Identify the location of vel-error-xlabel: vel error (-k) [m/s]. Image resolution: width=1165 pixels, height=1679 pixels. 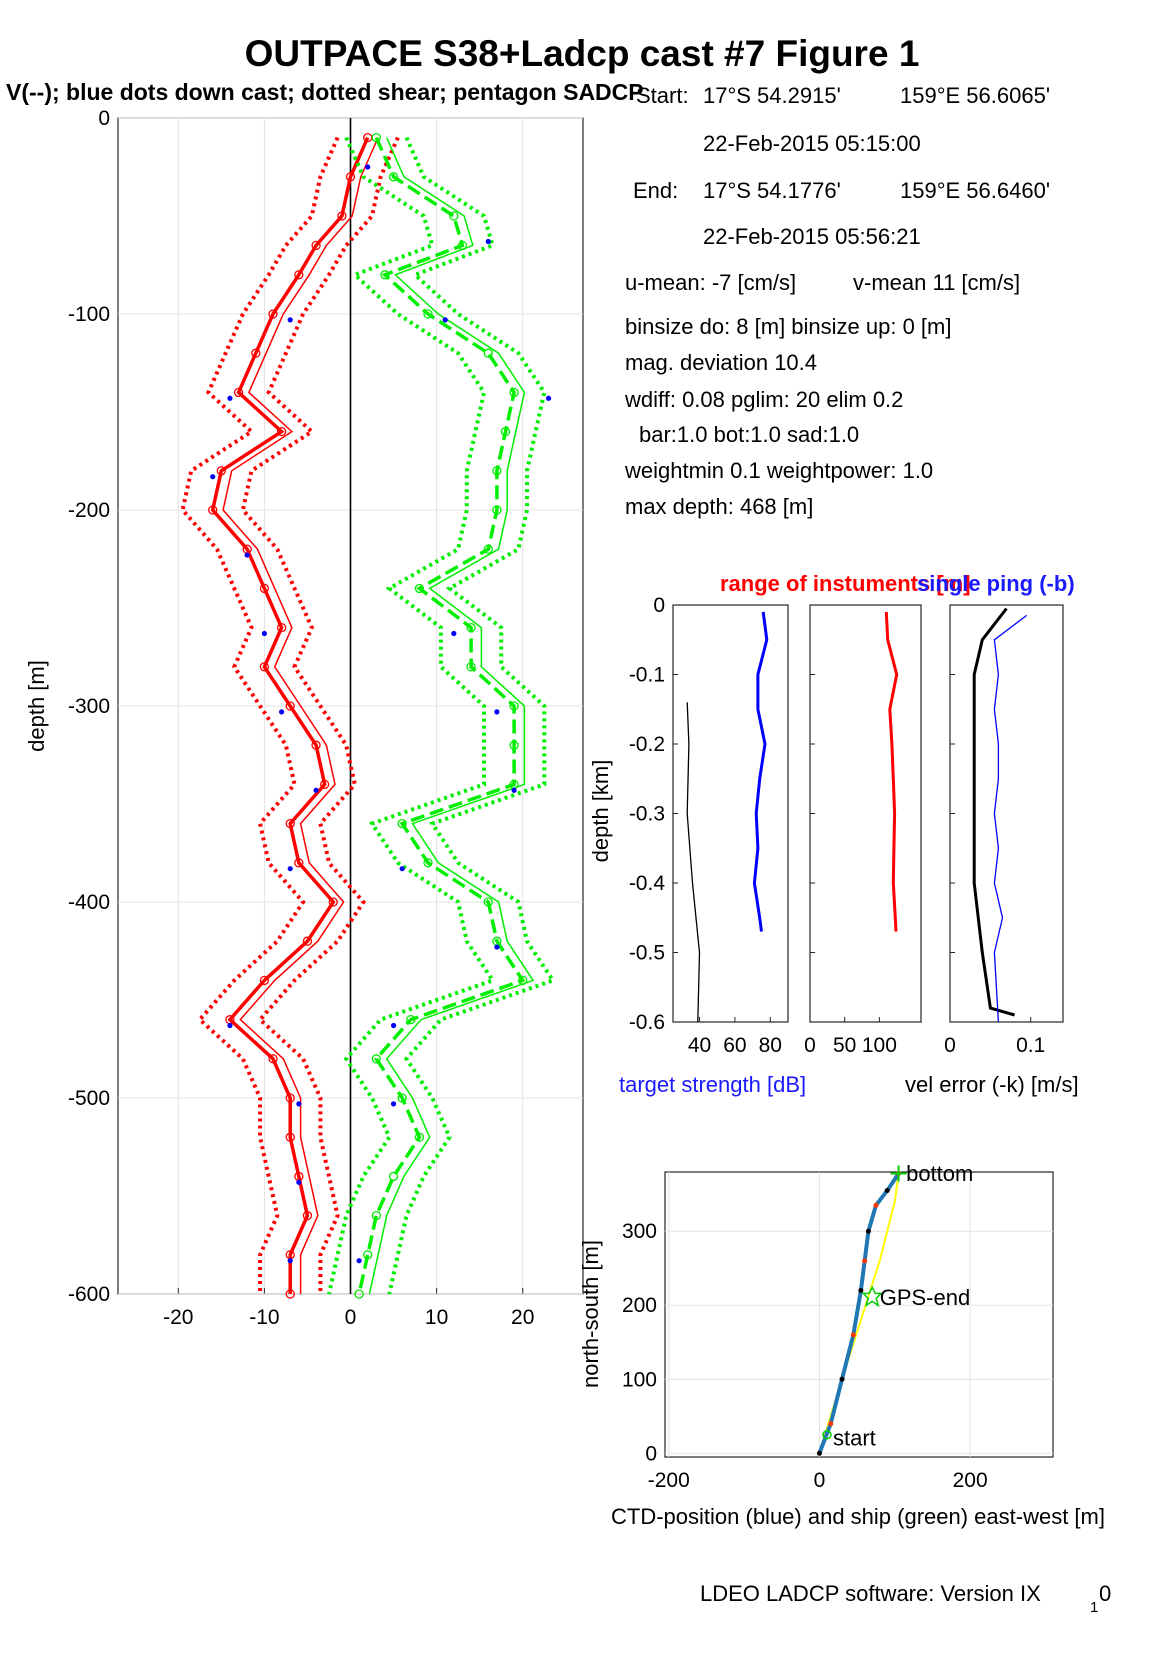
(992, 1084).